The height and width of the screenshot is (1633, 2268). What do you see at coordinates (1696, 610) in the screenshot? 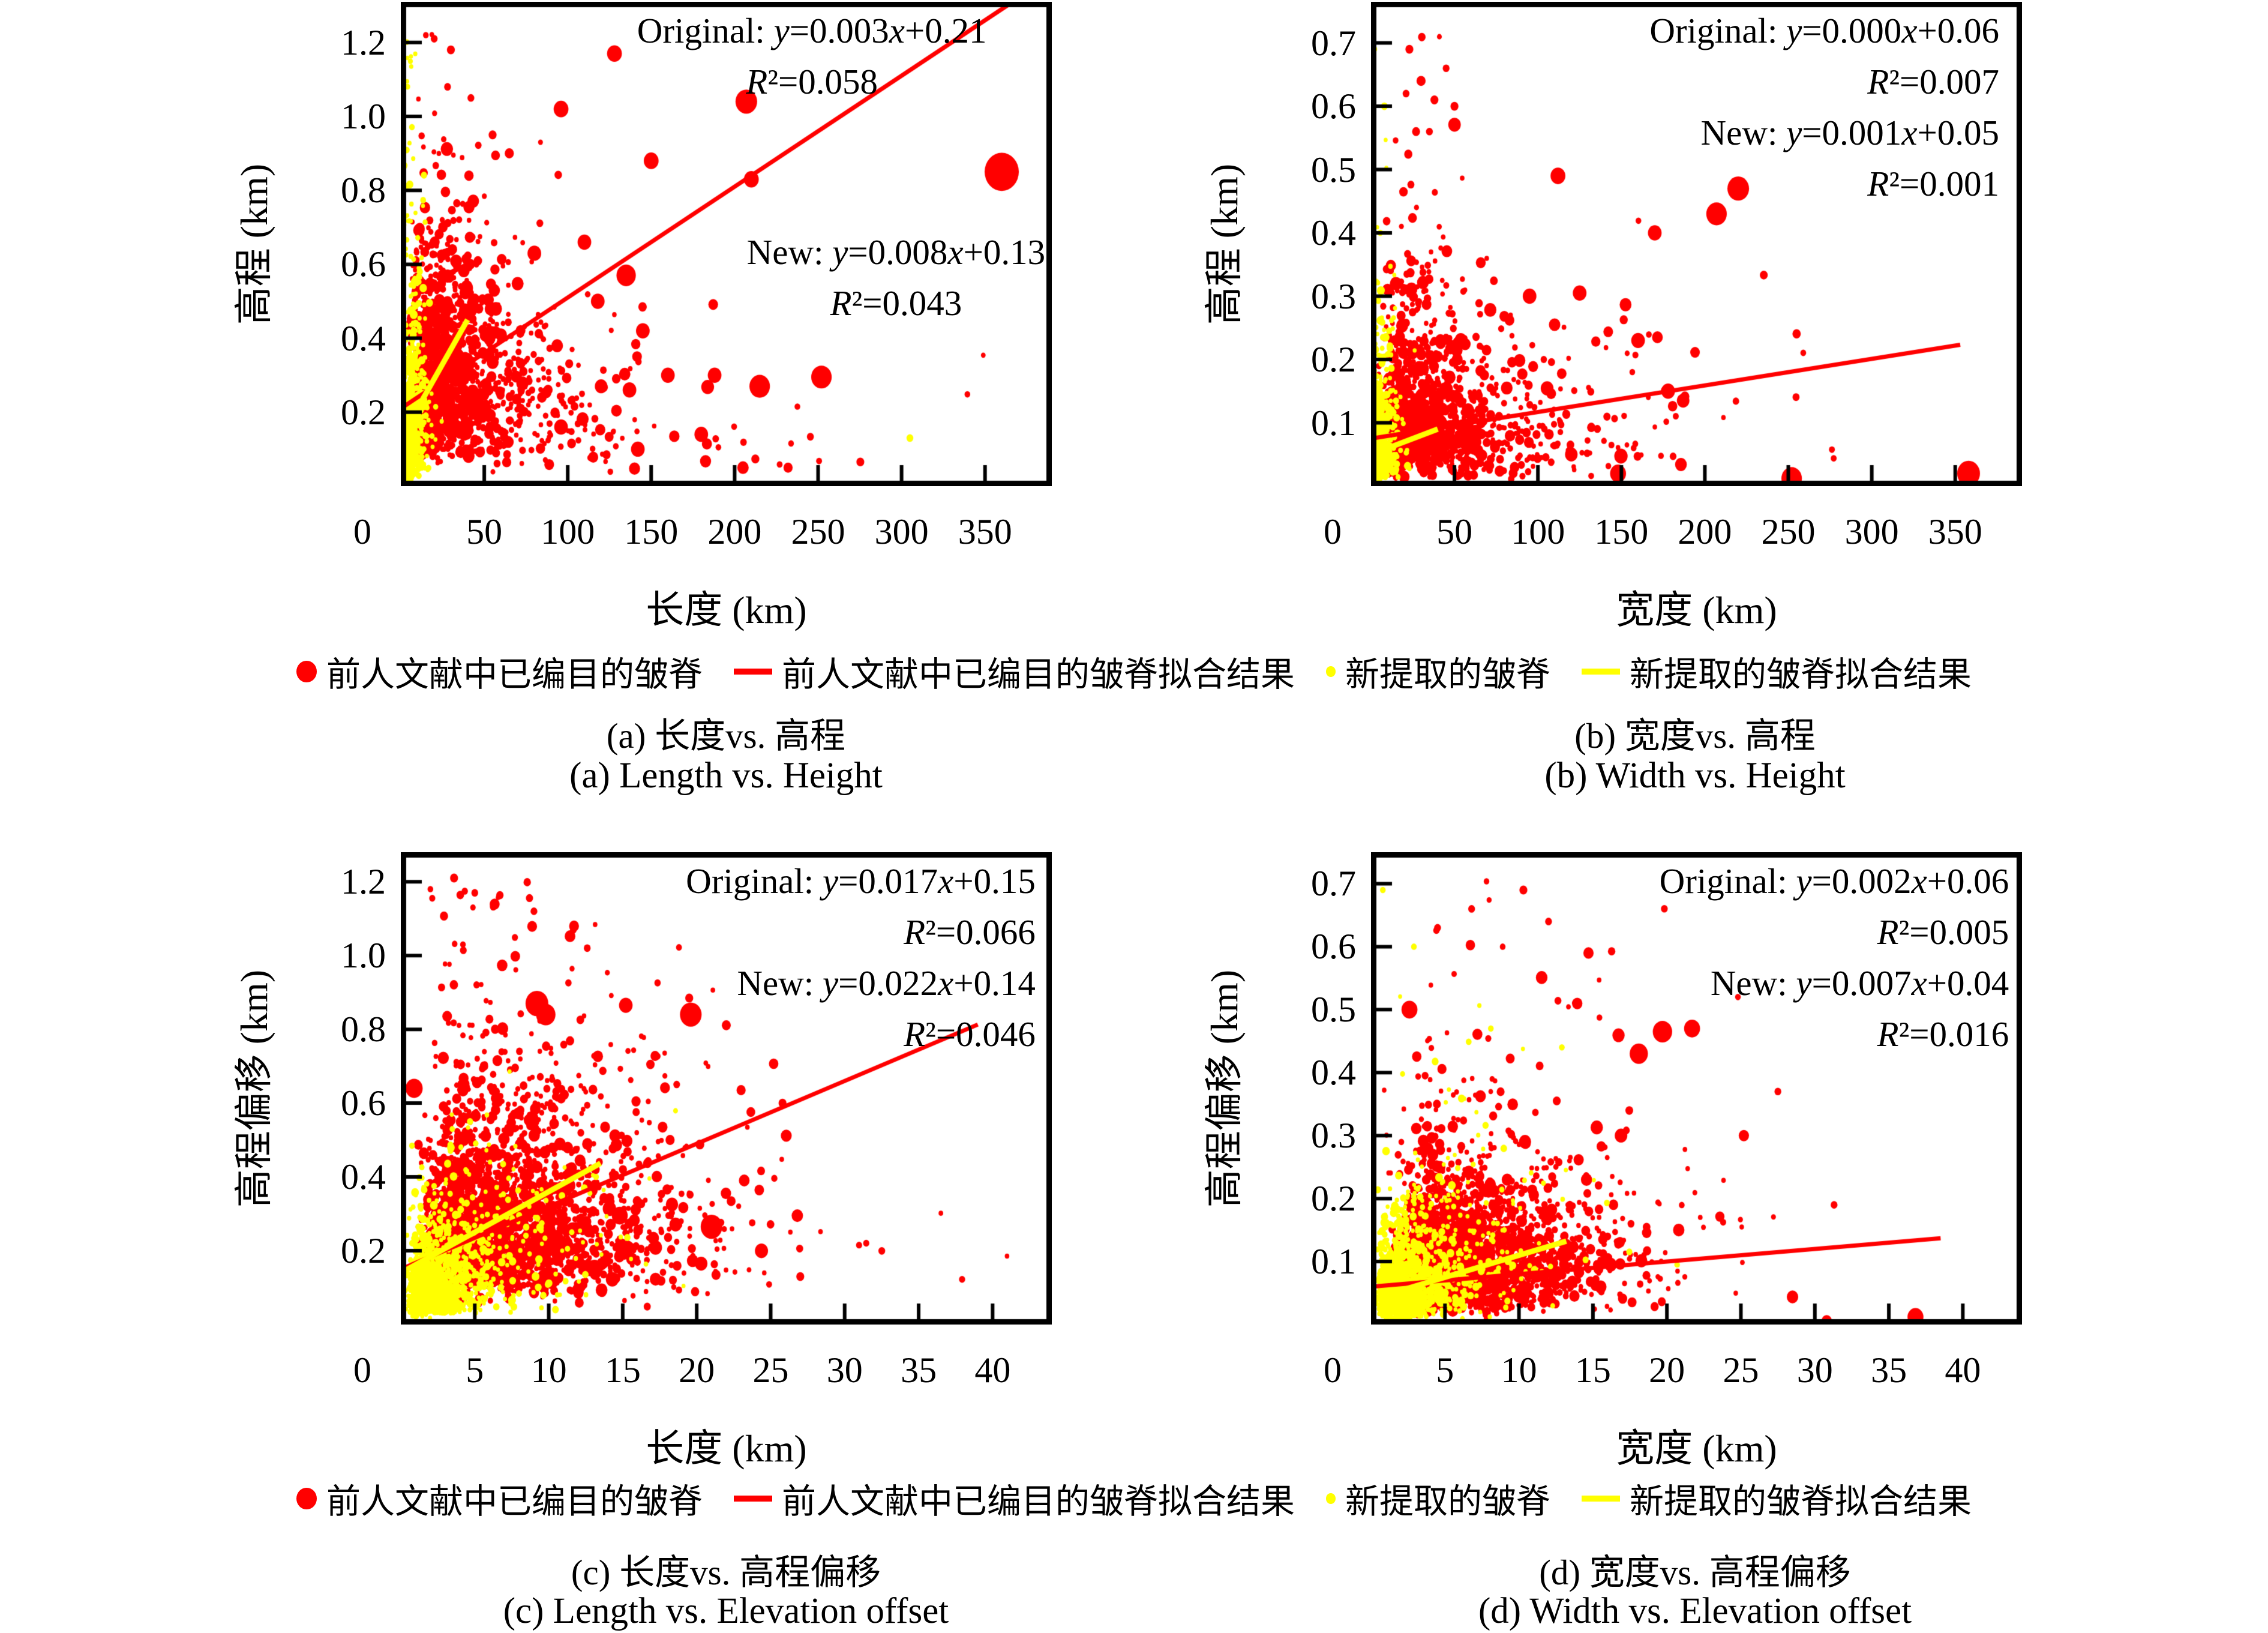
I see `x-axis-title-b: 宽度 (km)` at bounding box center [1696, 610].